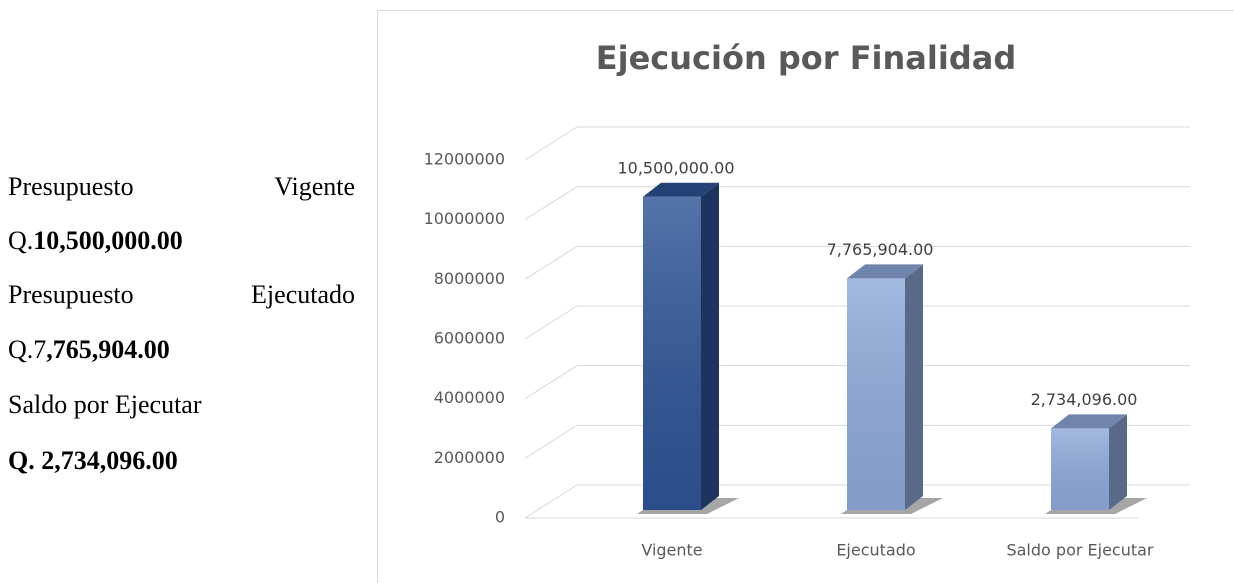 This screenshot has height=583, width=1234. Describe the element at coordinates (1079, 550) in the screenshot. I see `x-tick-label: Saldo por Ejecutar` at that location.